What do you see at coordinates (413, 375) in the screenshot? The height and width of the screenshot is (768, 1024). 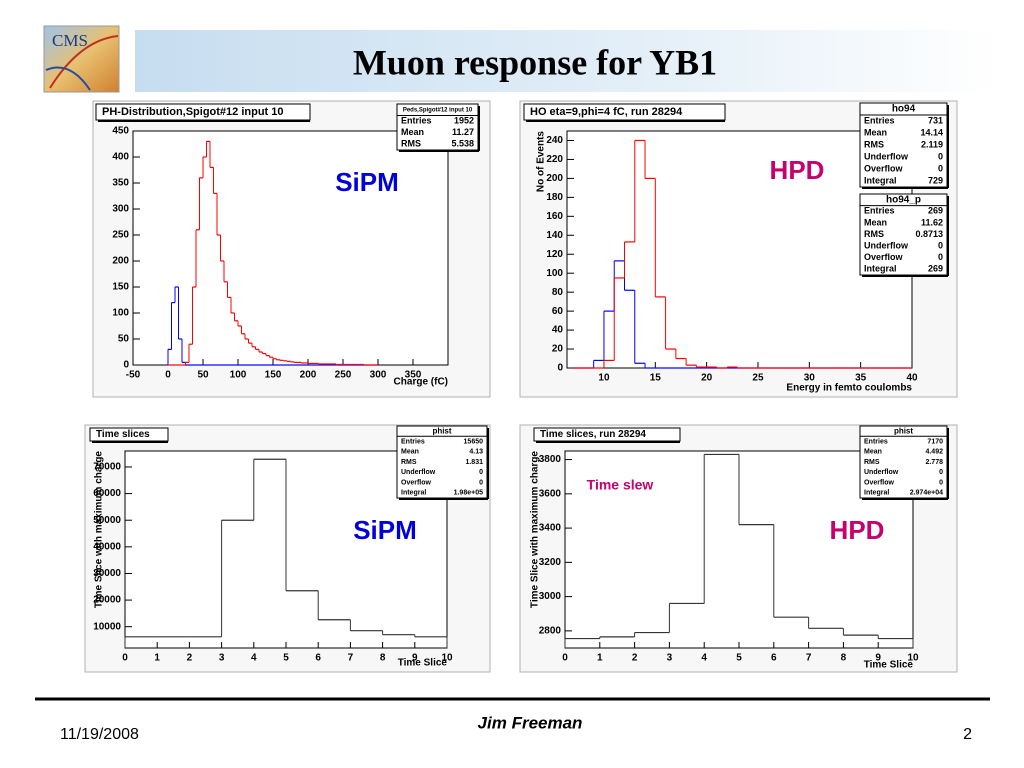 I see `x-tick-label: 350` at bounding box center [413, 375].